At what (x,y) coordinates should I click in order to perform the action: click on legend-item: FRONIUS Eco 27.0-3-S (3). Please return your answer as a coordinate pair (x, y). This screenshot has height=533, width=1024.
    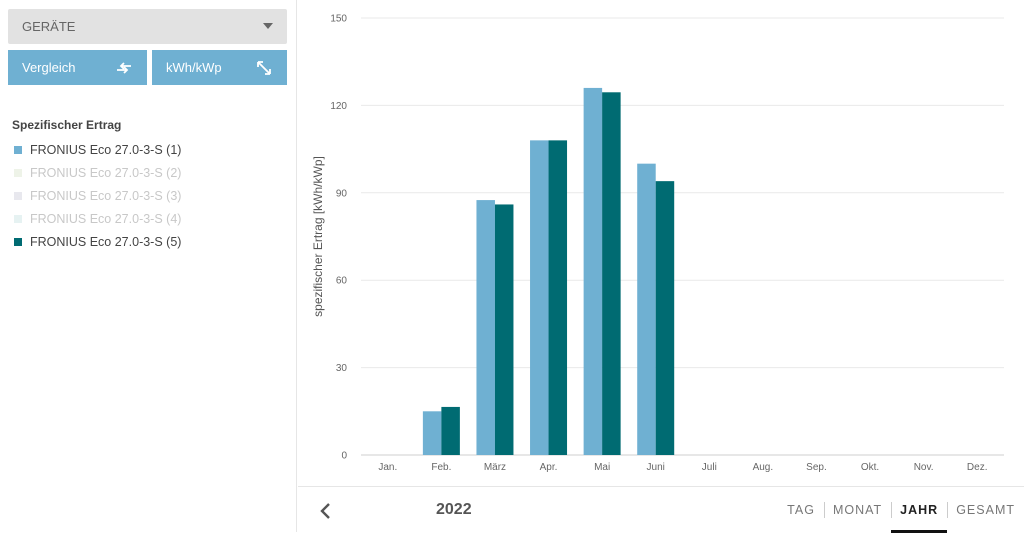
    Looking at the image, I should click on (97, 195).